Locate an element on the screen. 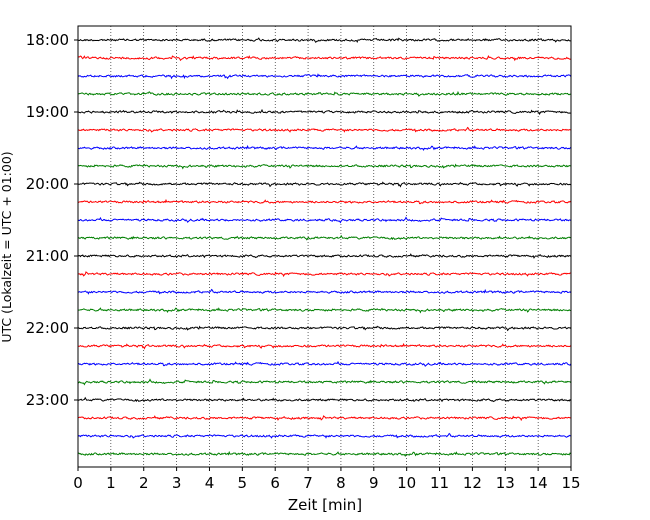  y-tick-label-19:00: 19:00 is located at coordinates (47, 112).